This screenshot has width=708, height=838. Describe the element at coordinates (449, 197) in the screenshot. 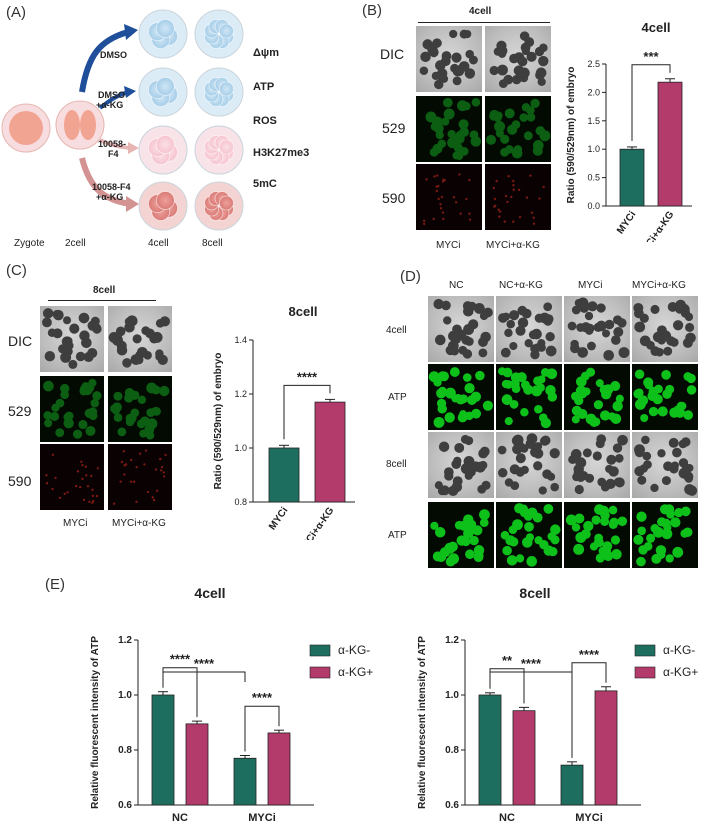

I see `micrograph-b-r2-c0` at that location.